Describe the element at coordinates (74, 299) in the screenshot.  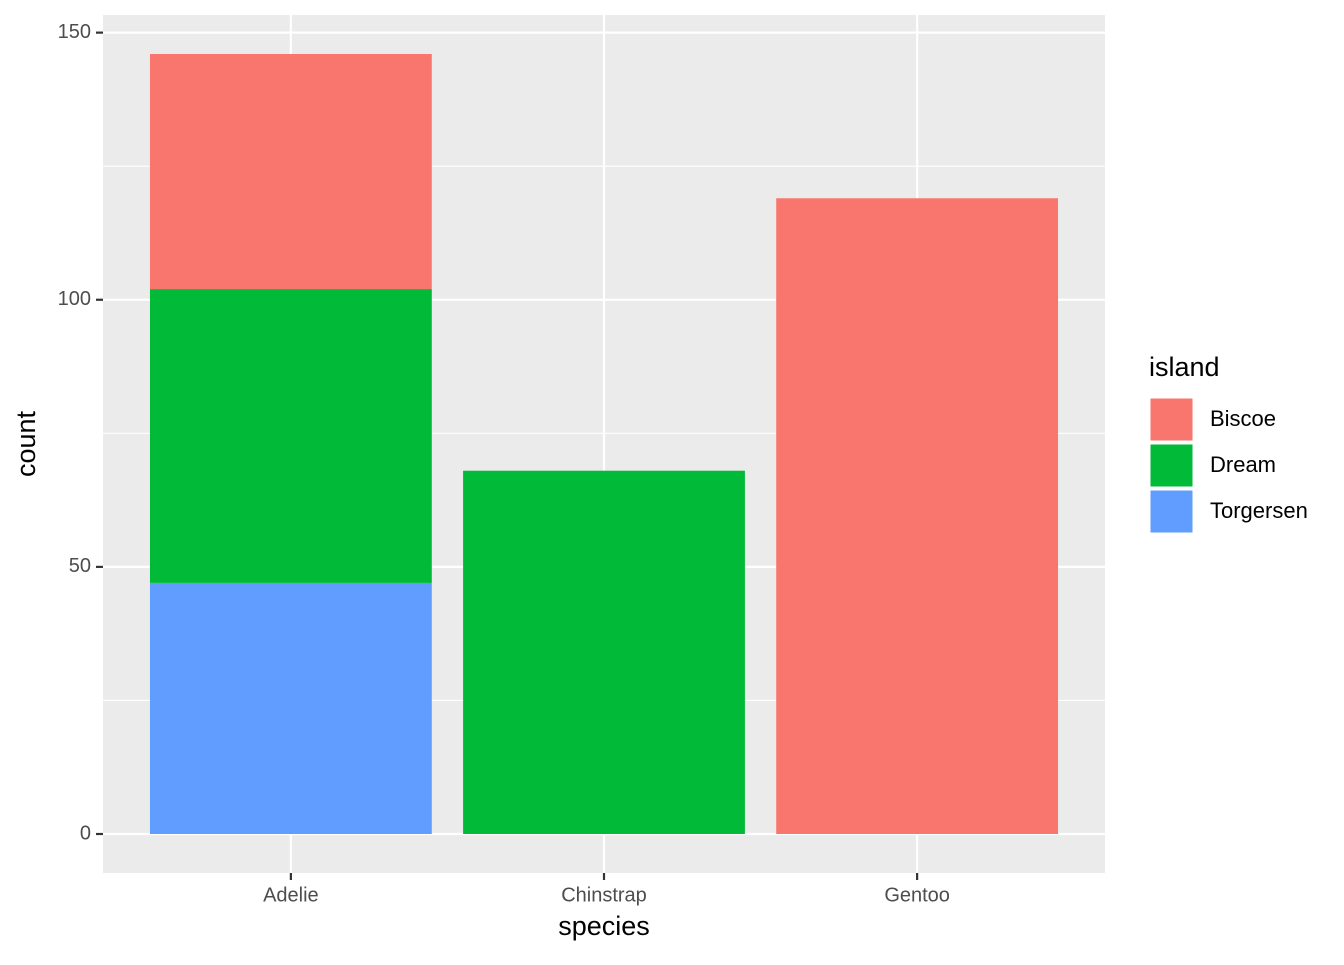
I see `y-tick-label: 100` at that location.